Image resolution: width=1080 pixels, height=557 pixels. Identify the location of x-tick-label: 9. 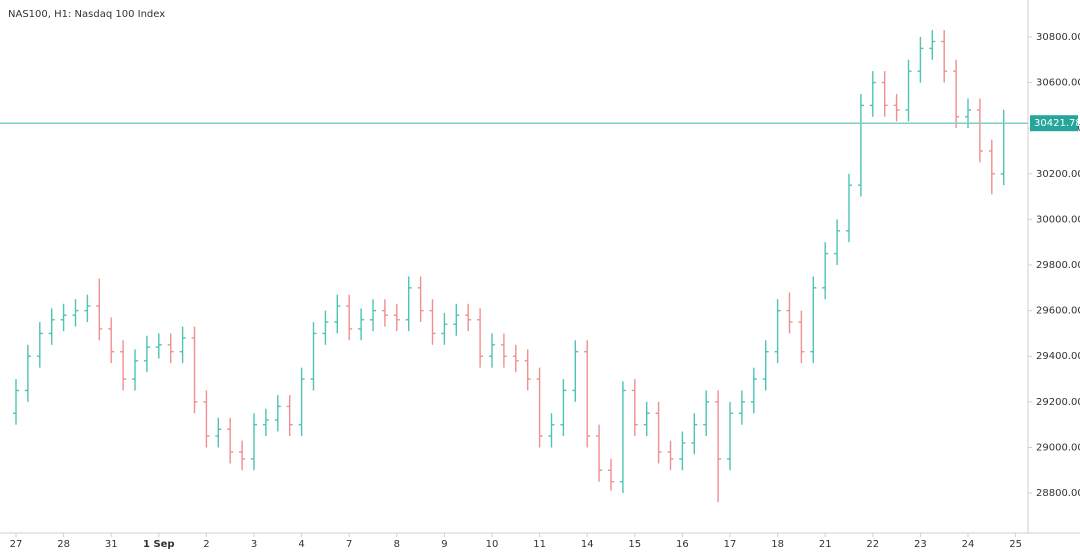
(444, 544).